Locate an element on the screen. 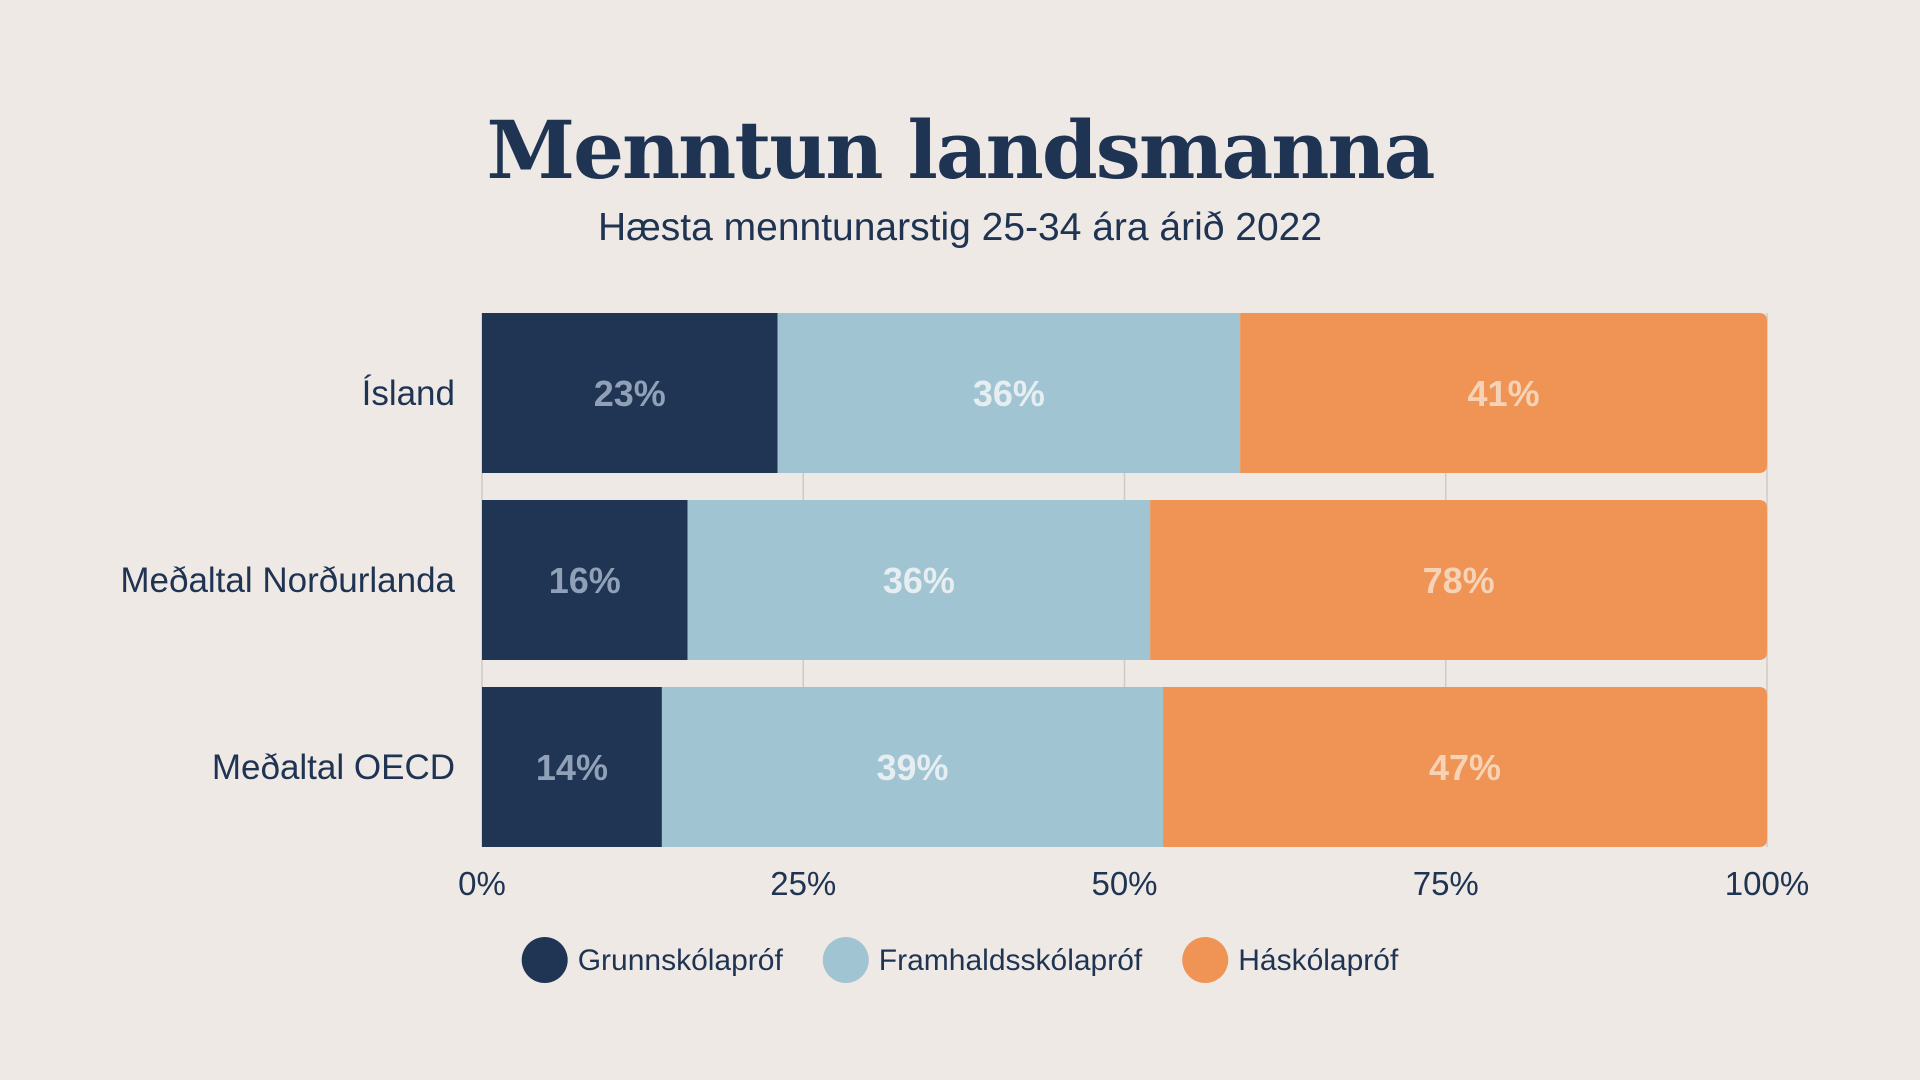 This screenshot has height=1080, width=1920. bar-value-label: 47% is located at coordinates (1465, 767).